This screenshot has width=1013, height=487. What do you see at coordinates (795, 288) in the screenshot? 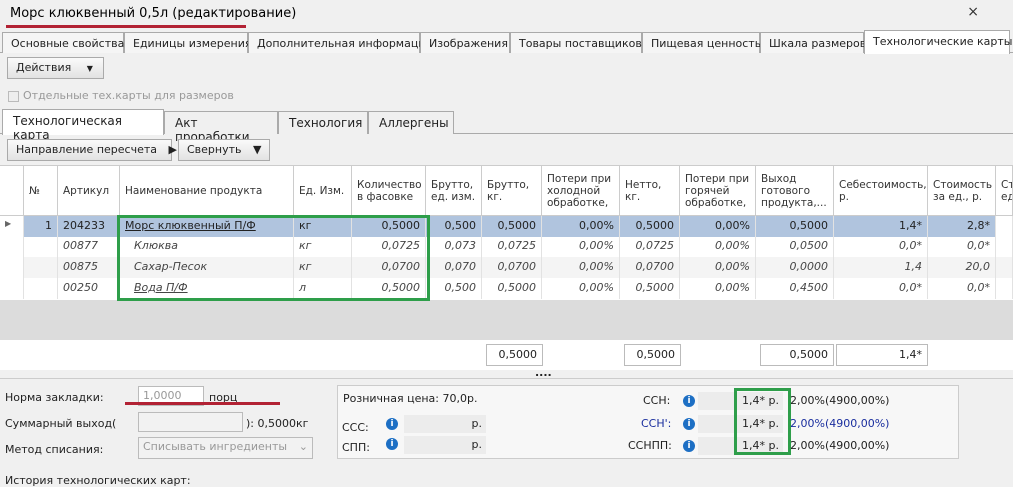
I see `cell-output: 0,4500` at bounding box center [795, 288].